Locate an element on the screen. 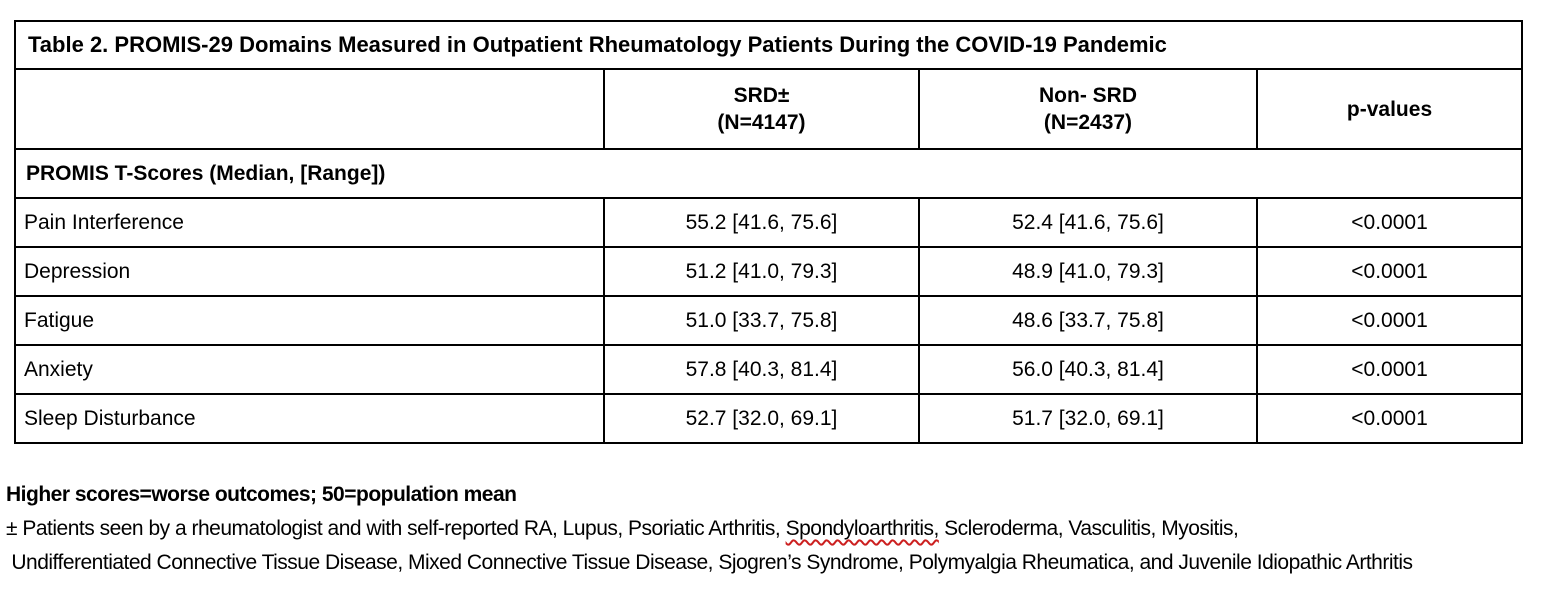  non-srd-value: 48.9 [41.0, 79.3] is located at coordinates (1088, 271).